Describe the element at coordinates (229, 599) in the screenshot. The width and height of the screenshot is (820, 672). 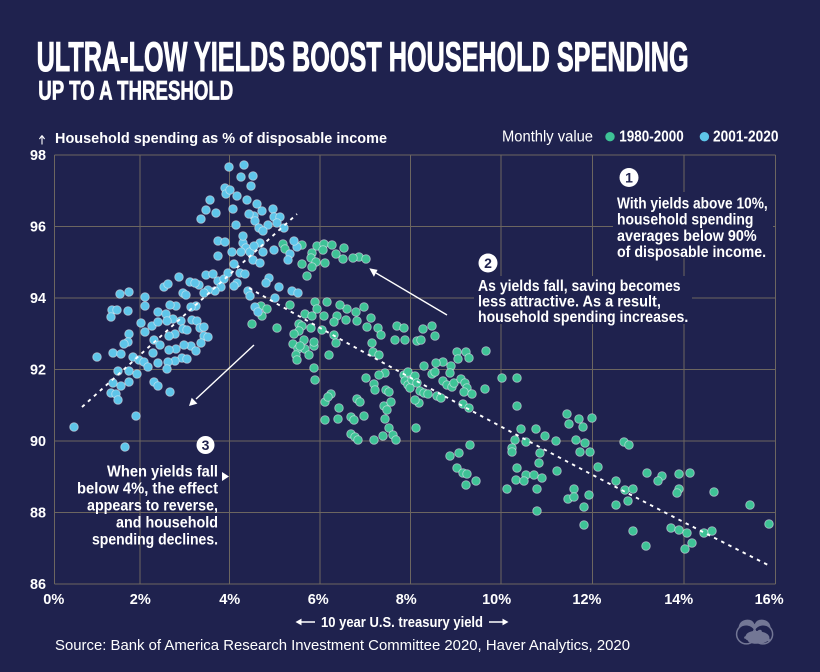
I see `svg-text: 4%` at that location.